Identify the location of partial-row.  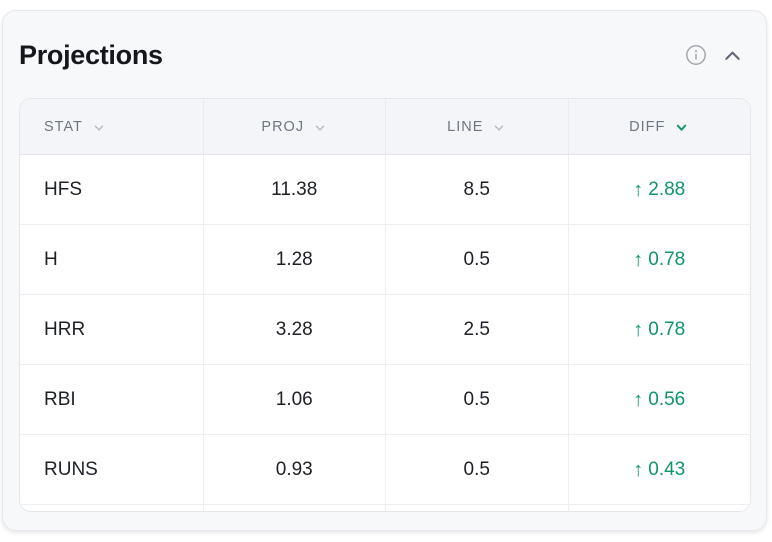
(385, 508).